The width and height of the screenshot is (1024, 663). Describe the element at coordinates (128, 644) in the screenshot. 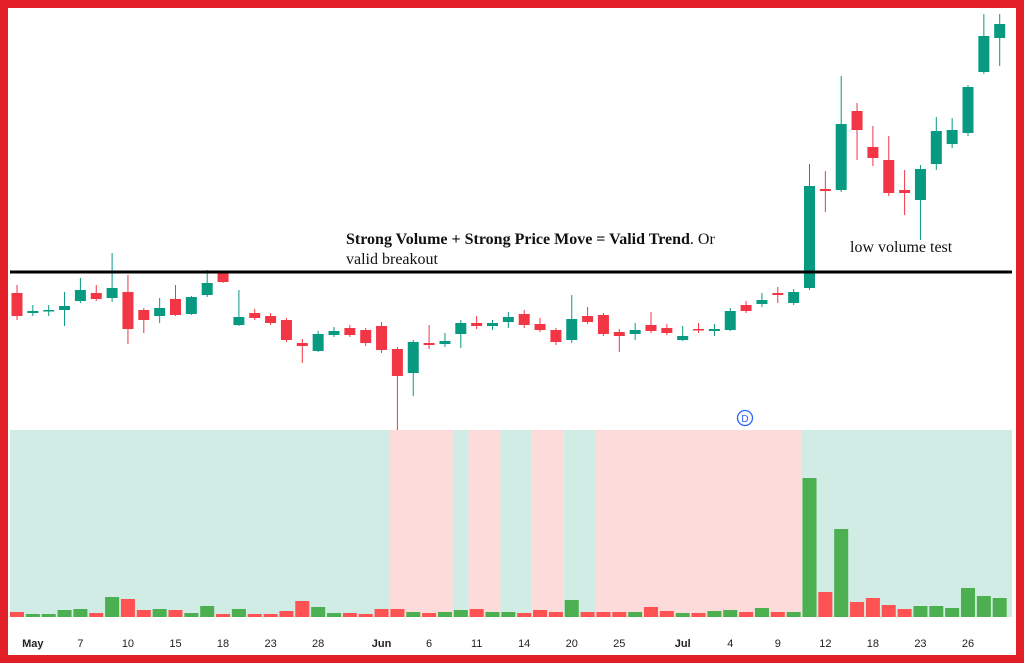

I see `x-tick-label: 10` at that location.